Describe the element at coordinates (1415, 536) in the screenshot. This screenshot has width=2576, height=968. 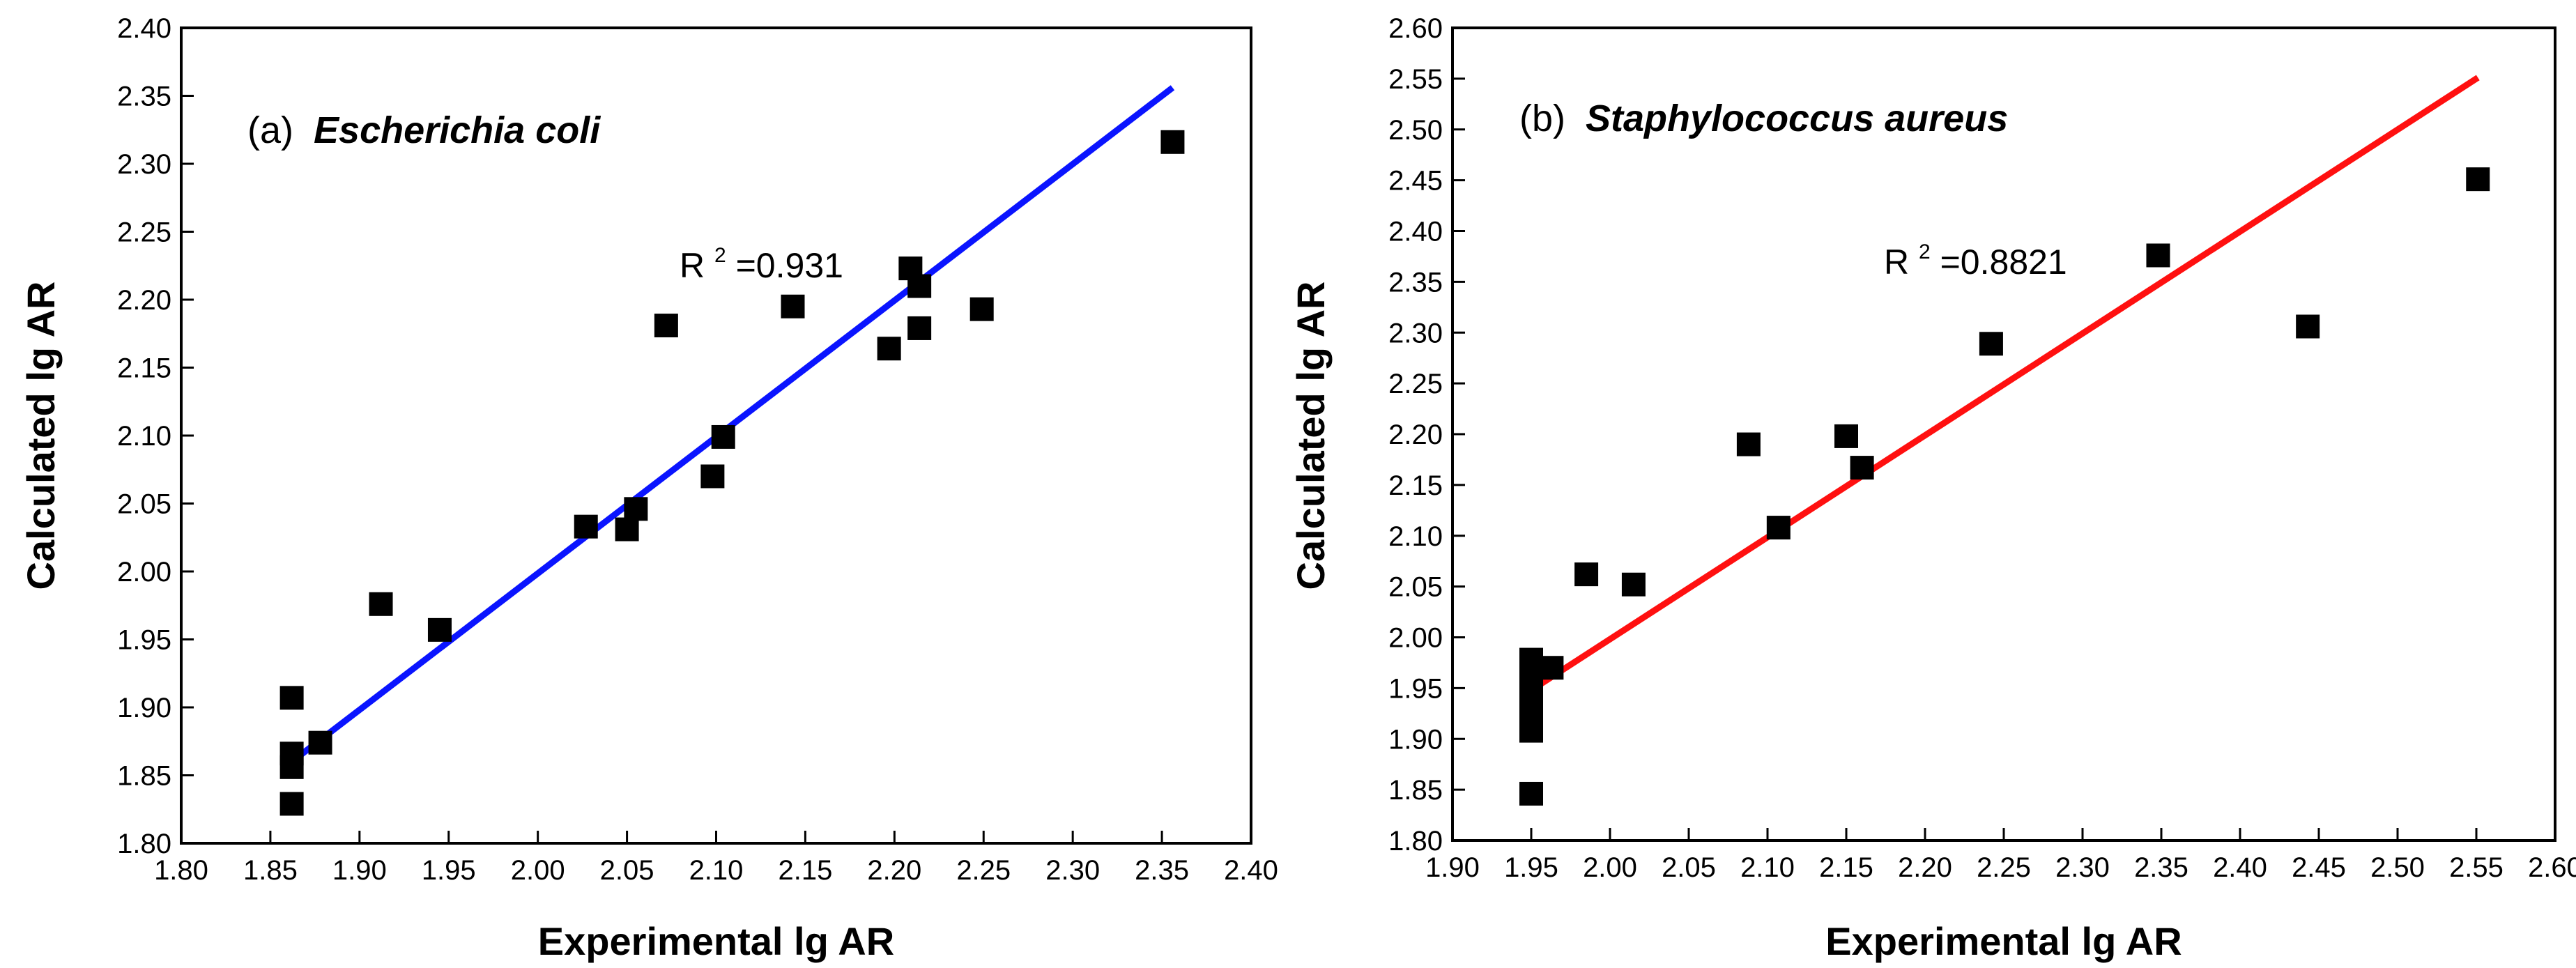
I see `y-tick-label-b-6: 2.10` at that location.